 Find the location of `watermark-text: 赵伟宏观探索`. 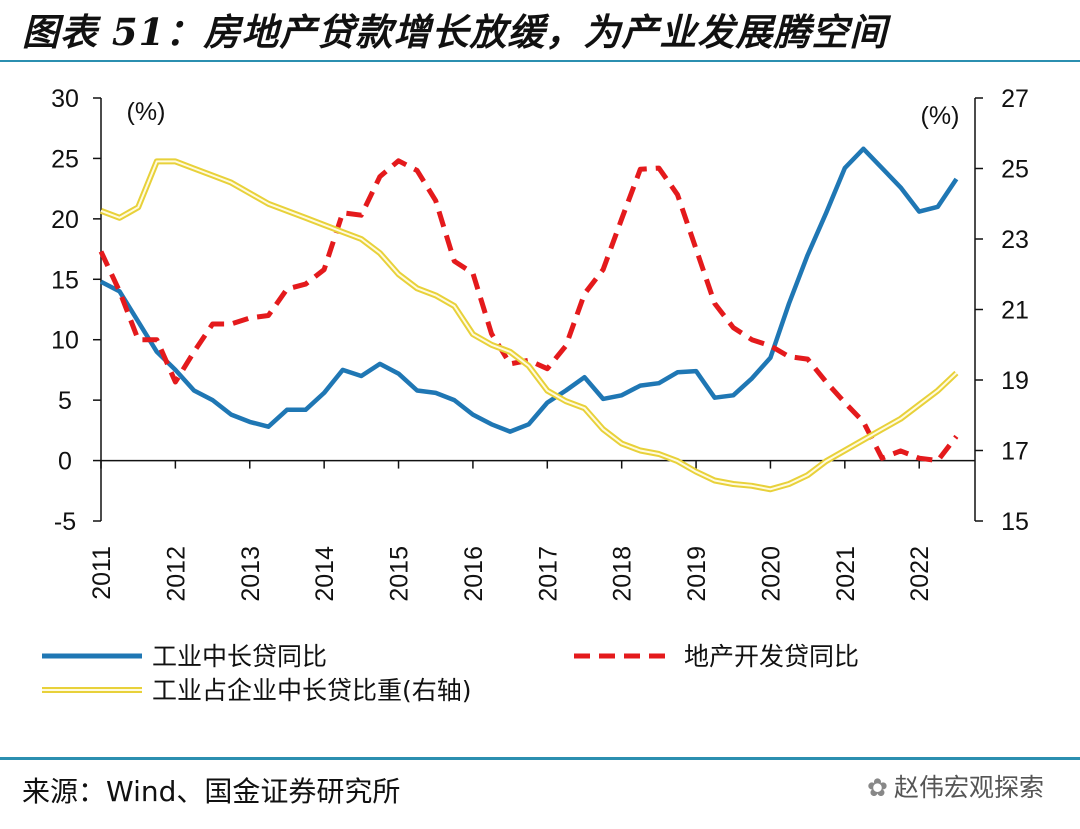

watermark-text: 赵伟宏观探索 is located at coordinates (968, 787).